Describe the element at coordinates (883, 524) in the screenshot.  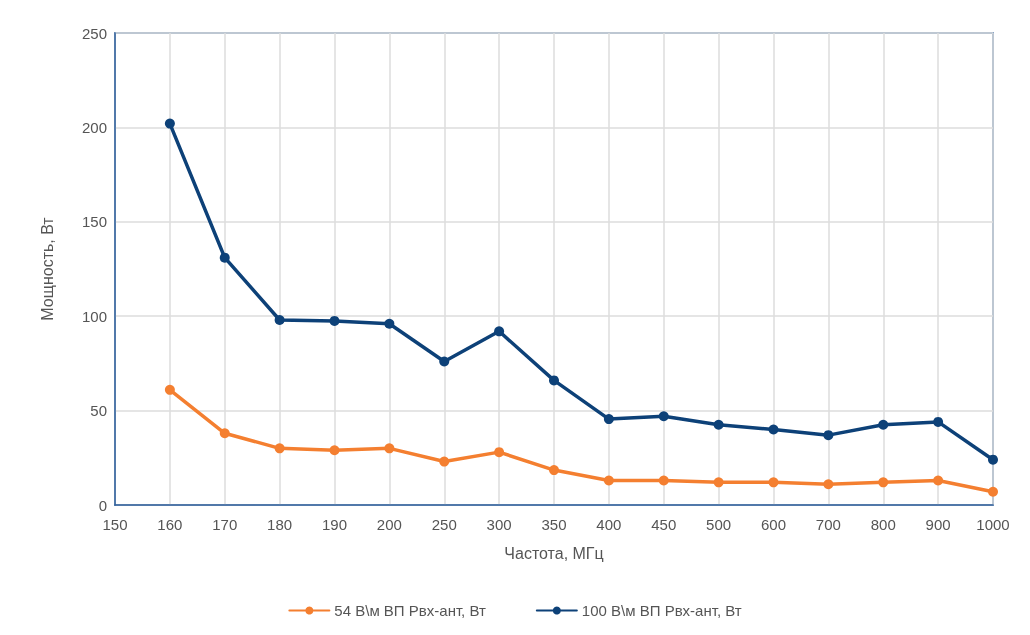
I see `x-tick-label: 800` at that location.